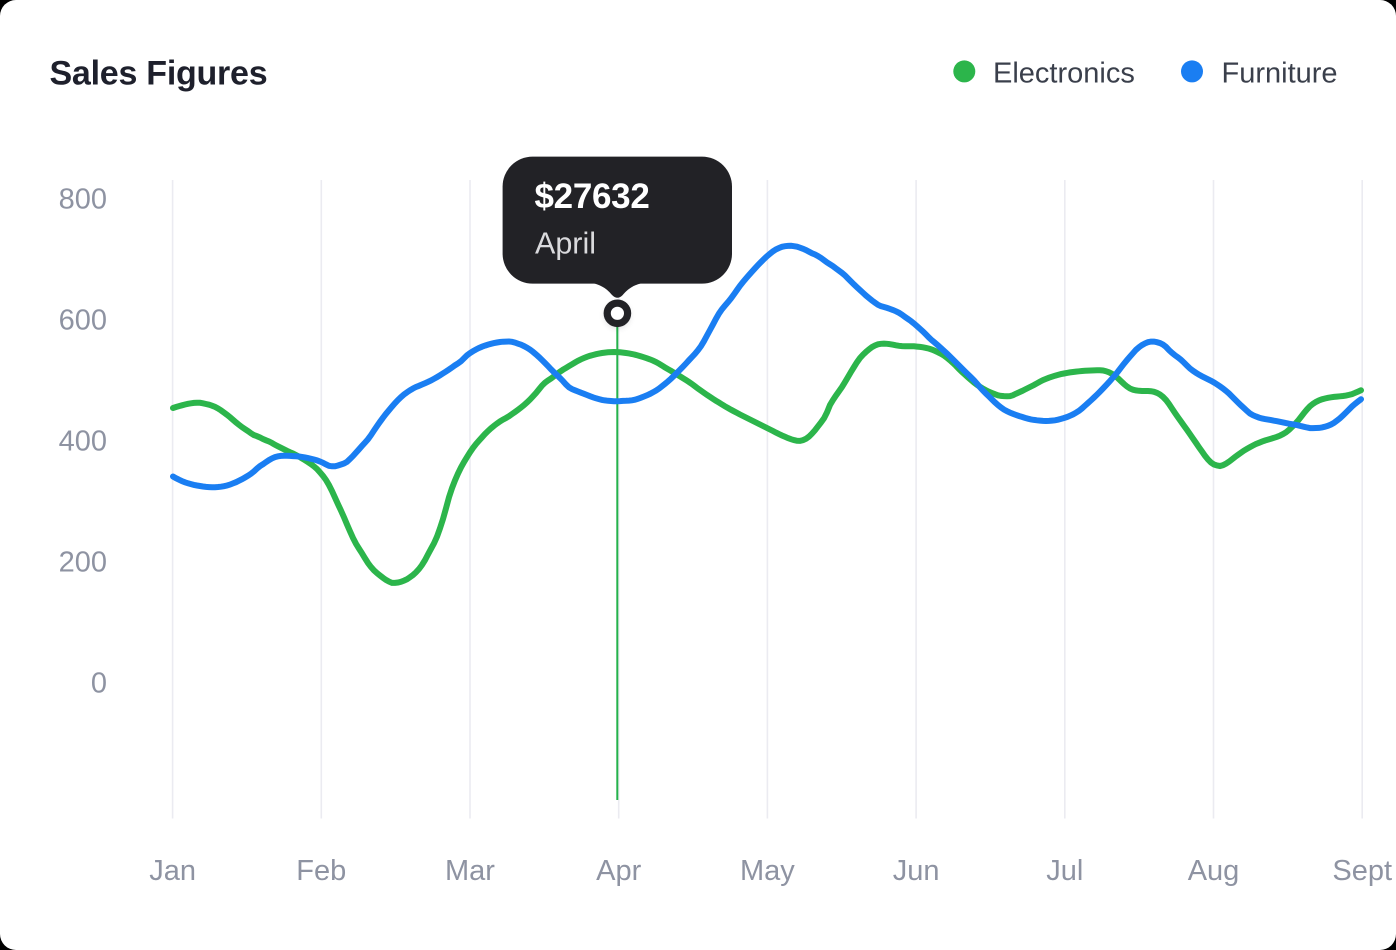  Describe the element at coordinates (83, 563) in the screenshot. I see `svg-text: 200` at that location.